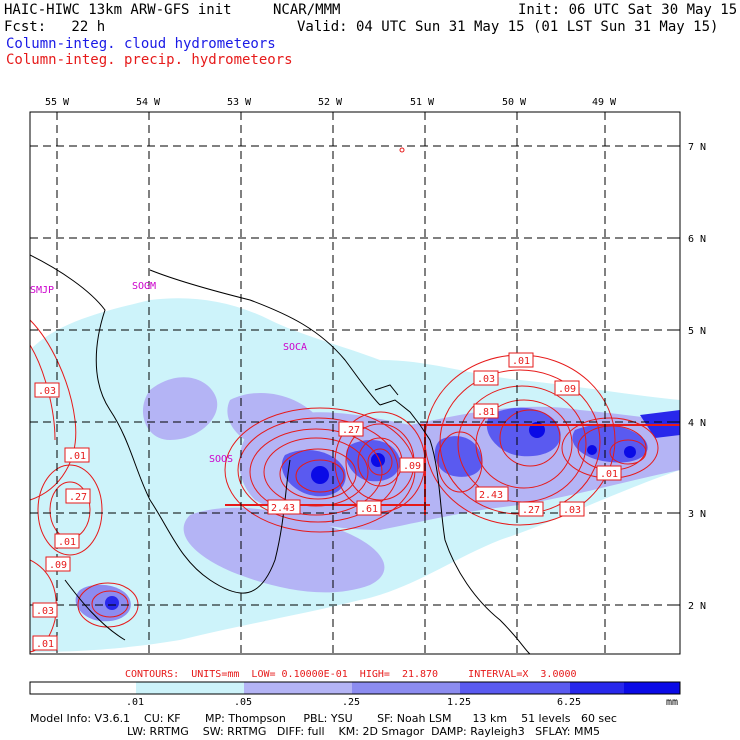 The height and width of the screenshot is (740, 740). What do you see at coordinates (243, 702) in the screenshot?
I see `colorbar-tick: .05` at bounding box center [243, 702].